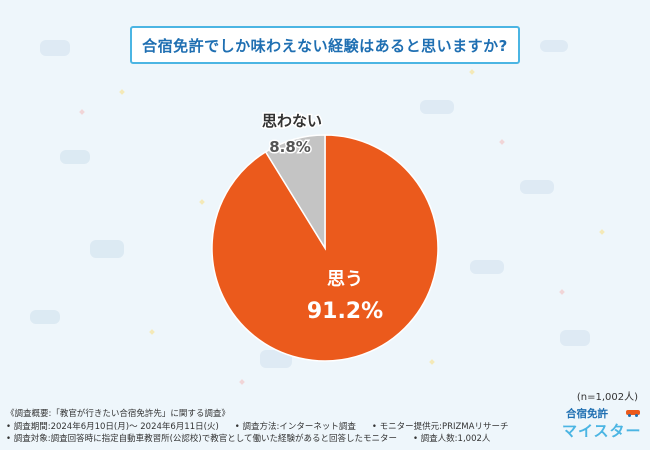 This screenshot has height=450, width=650. Describe the element at coordinates (295, 426) in the screenshot. I see `survey-method: • 調査方法:インターネット調査` at that location.